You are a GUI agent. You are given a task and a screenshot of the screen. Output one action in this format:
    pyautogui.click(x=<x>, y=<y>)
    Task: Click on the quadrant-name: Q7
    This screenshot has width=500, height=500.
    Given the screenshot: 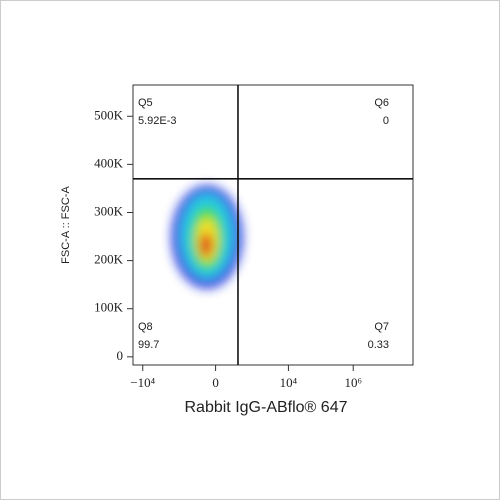 What is the action you would take?
    pyautogui.click(x=381, y=327)
    